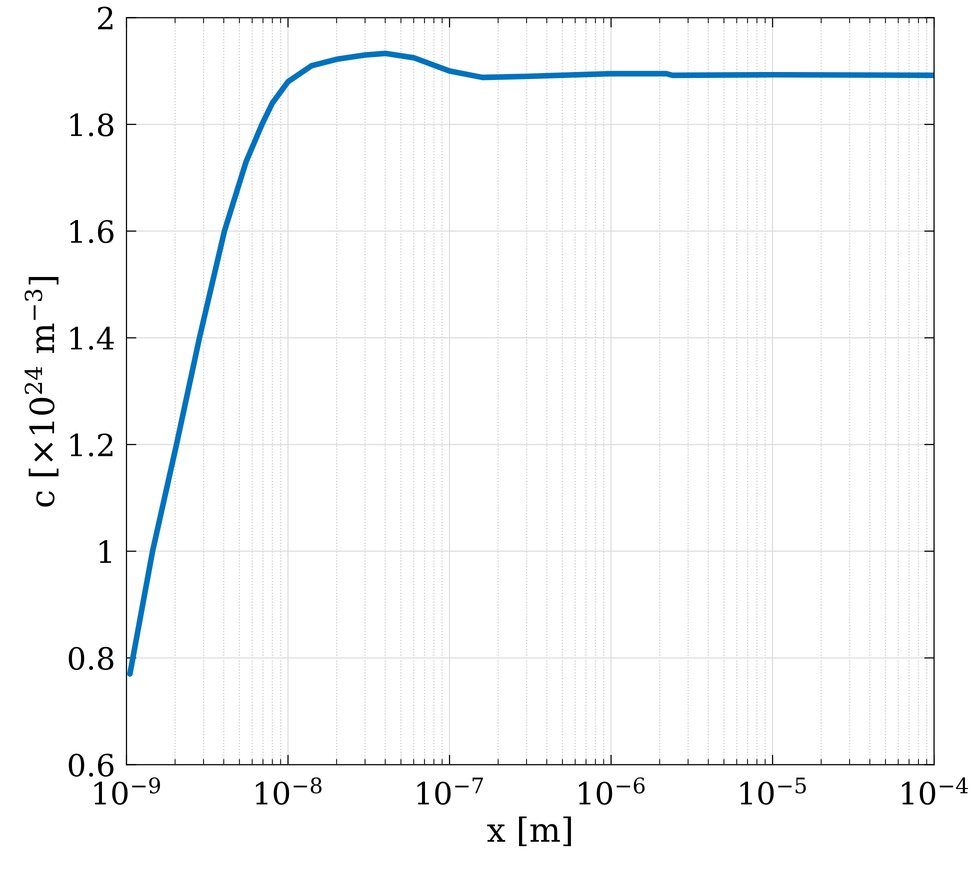 This screenshot has height=884, width=973. I want to click on y-axis-title: c [×10$^{24}$ m$^{−3}$], so click(41, 391).